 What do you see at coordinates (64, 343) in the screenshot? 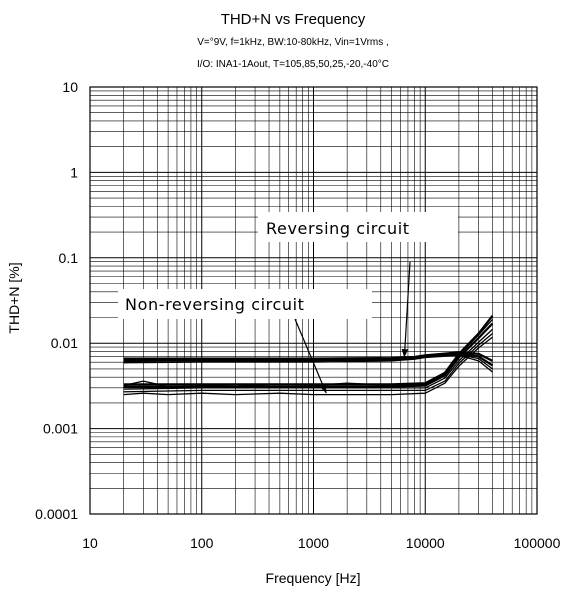
I see `y-tick-label: 0.01` at bounding box center [64, 343].